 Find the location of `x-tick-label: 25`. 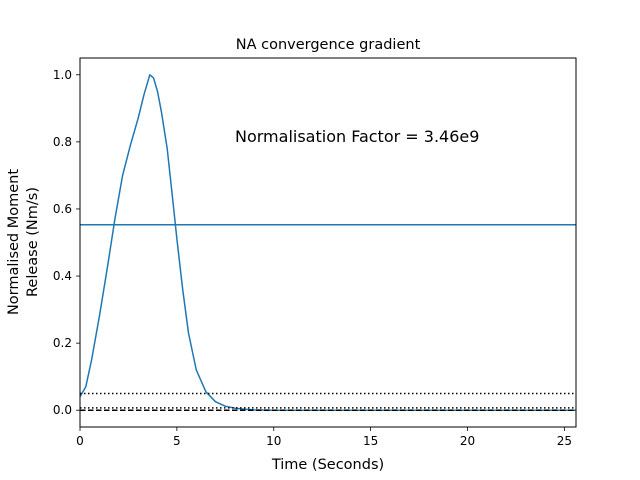

x-tick-label: 25 is located at coordinates (564, 441).